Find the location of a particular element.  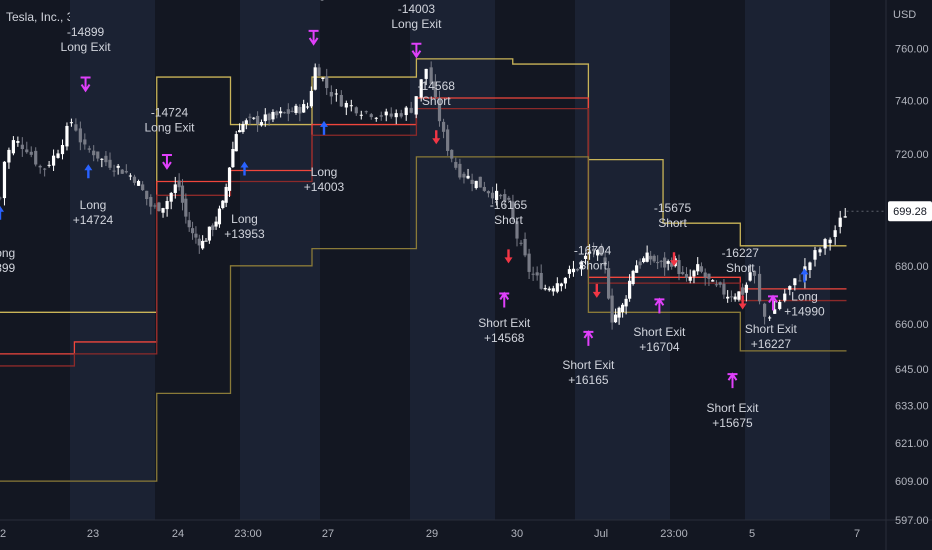

last-price-label: 699.28 is located at coordinates (910, 212).